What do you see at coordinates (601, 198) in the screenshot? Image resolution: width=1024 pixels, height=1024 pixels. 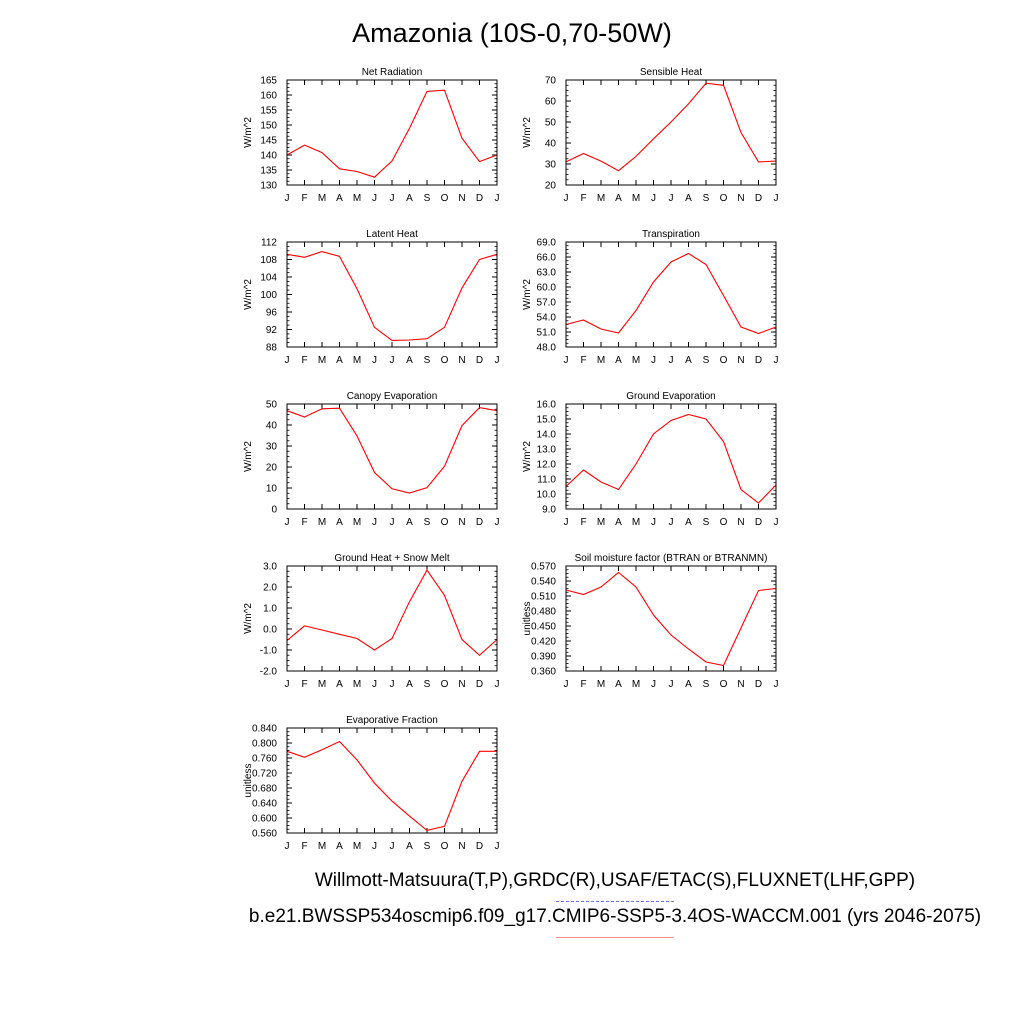 I see `panel-2-xtick-label: M` at bounding box center [601, 198].